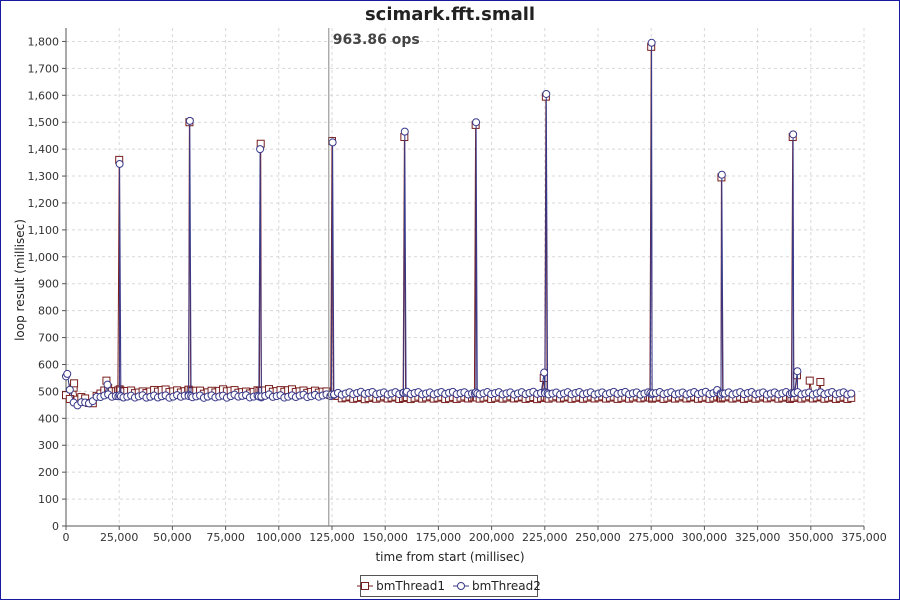 Image resolution: width=900 pixels, height=600 pixels. What do you see at coordinates (651, 537) in the screenshot?
I see `x-tick-label: 275,000` at bounding box center [651, 537].